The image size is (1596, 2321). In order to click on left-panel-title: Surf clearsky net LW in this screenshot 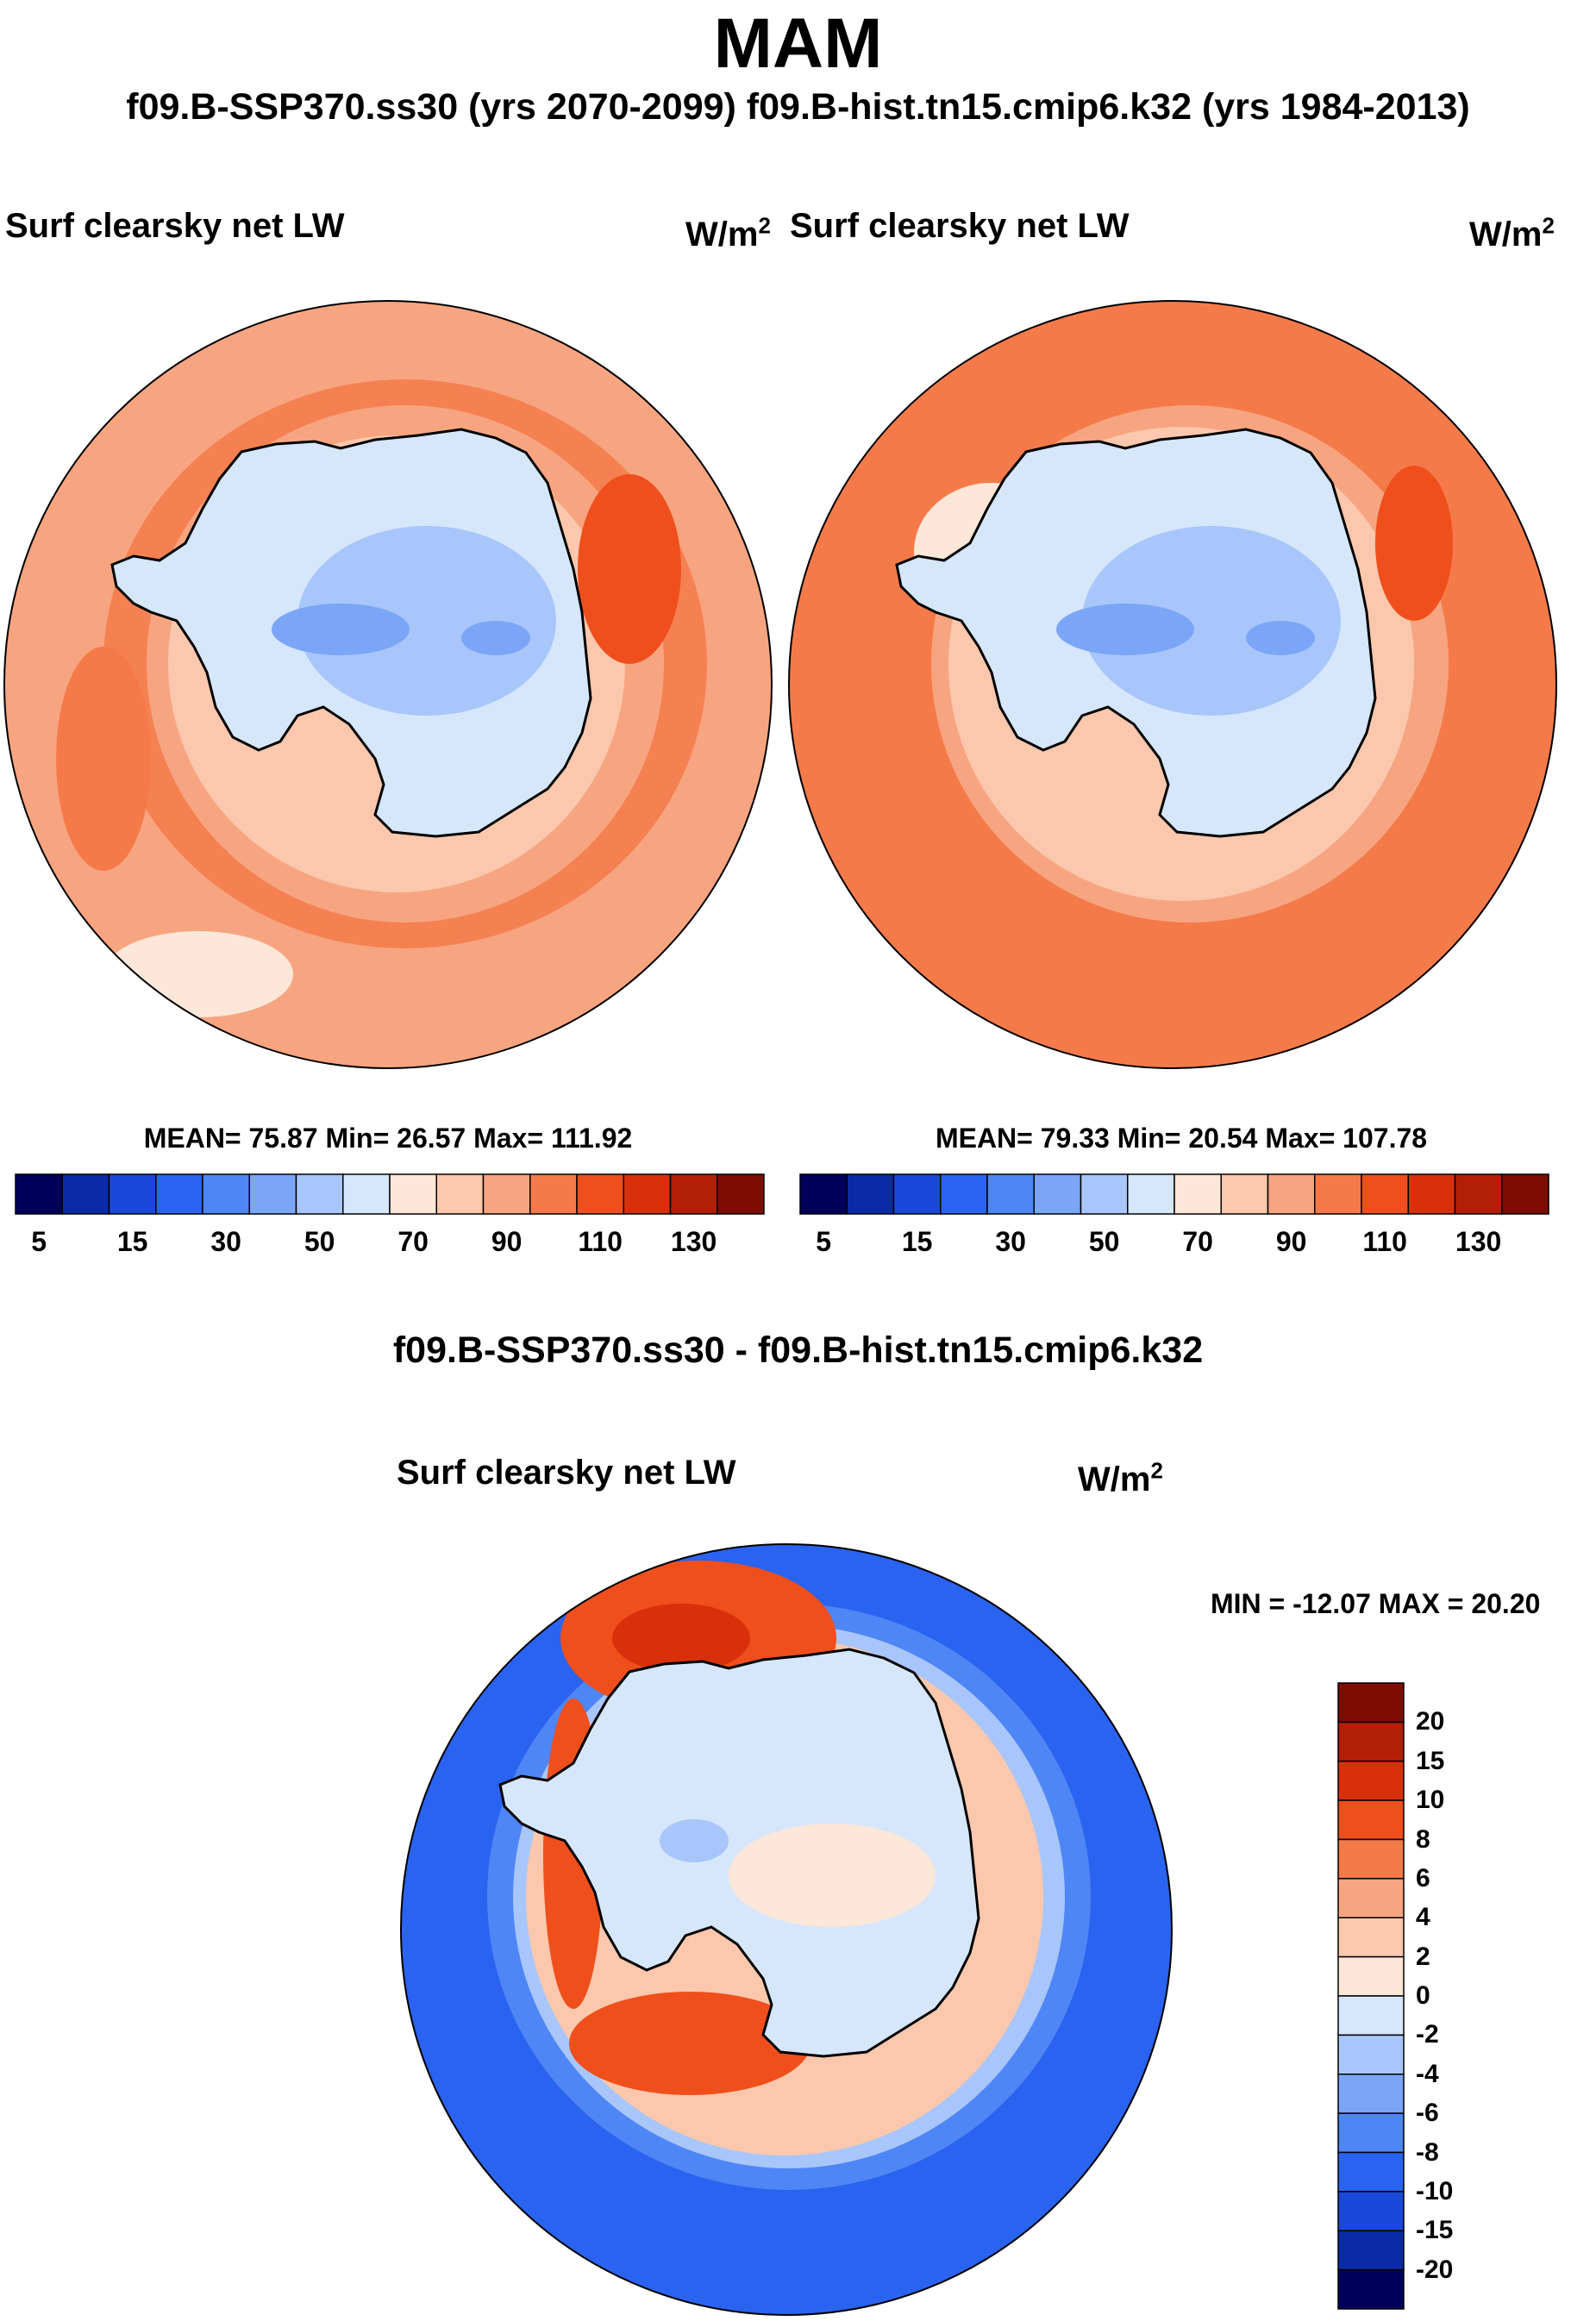, I will do `click(175, 226)`.